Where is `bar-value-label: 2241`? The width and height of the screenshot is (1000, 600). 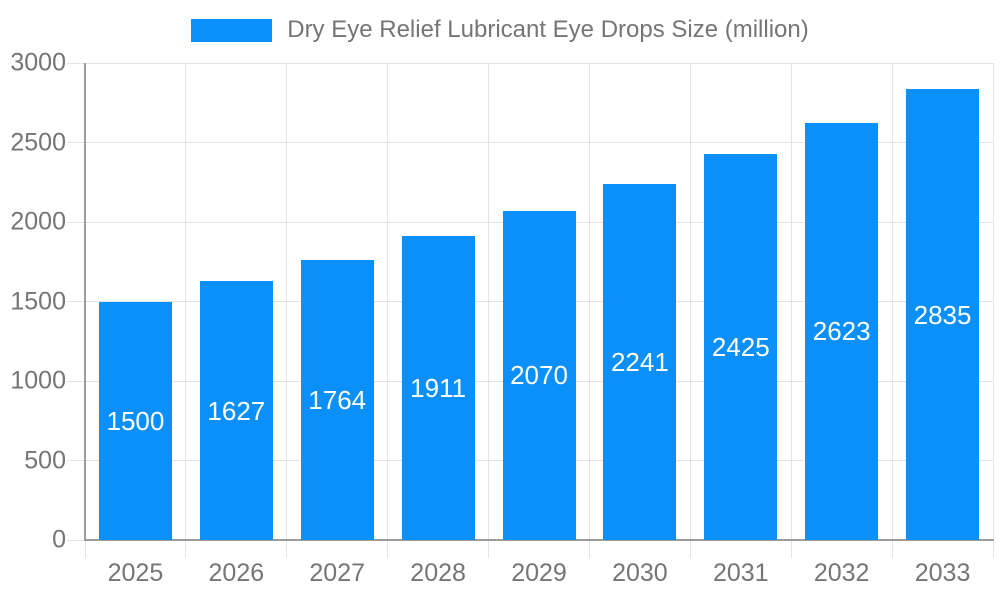 bar-value-label: 2241 is located at coordinates (639, 361).